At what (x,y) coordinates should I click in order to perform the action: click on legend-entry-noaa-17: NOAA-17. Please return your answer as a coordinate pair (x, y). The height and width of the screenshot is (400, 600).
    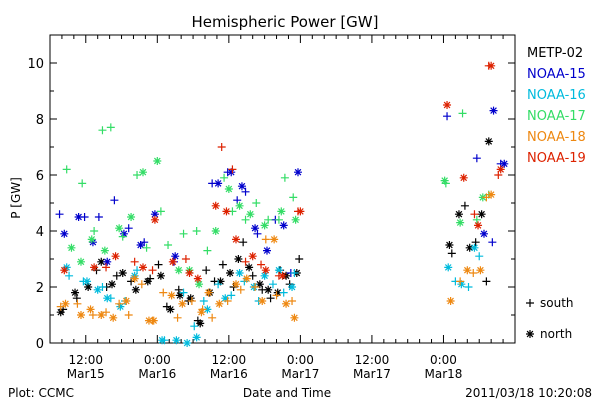
    Looking at the image, I should click on (556, 116).